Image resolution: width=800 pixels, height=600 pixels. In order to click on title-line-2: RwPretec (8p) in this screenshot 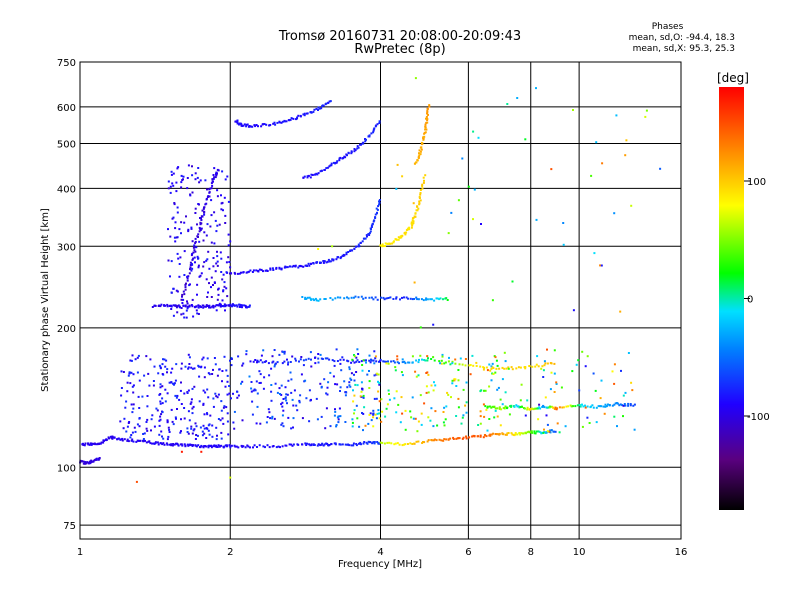, I will do `click(400, 49)`.